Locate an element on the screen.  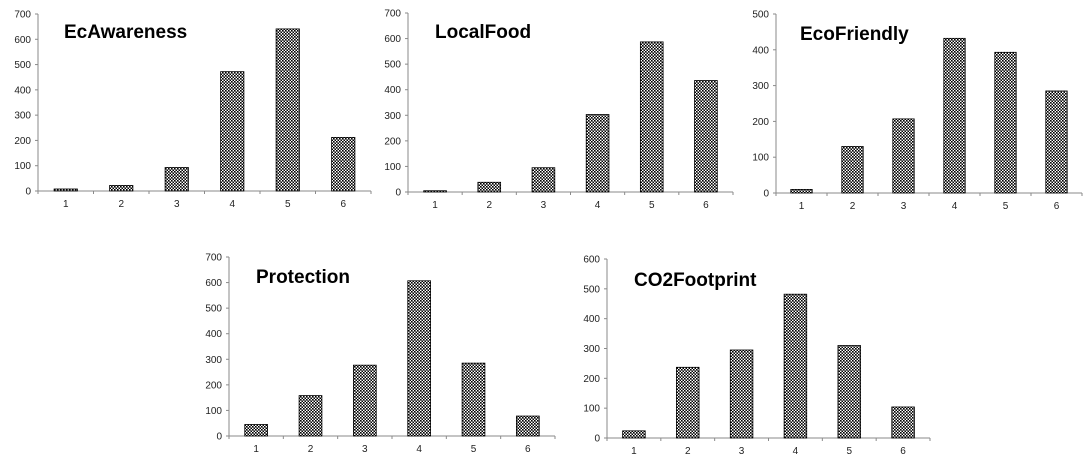
chart-title: CO2Footprint is located at coordinates (695, 280).